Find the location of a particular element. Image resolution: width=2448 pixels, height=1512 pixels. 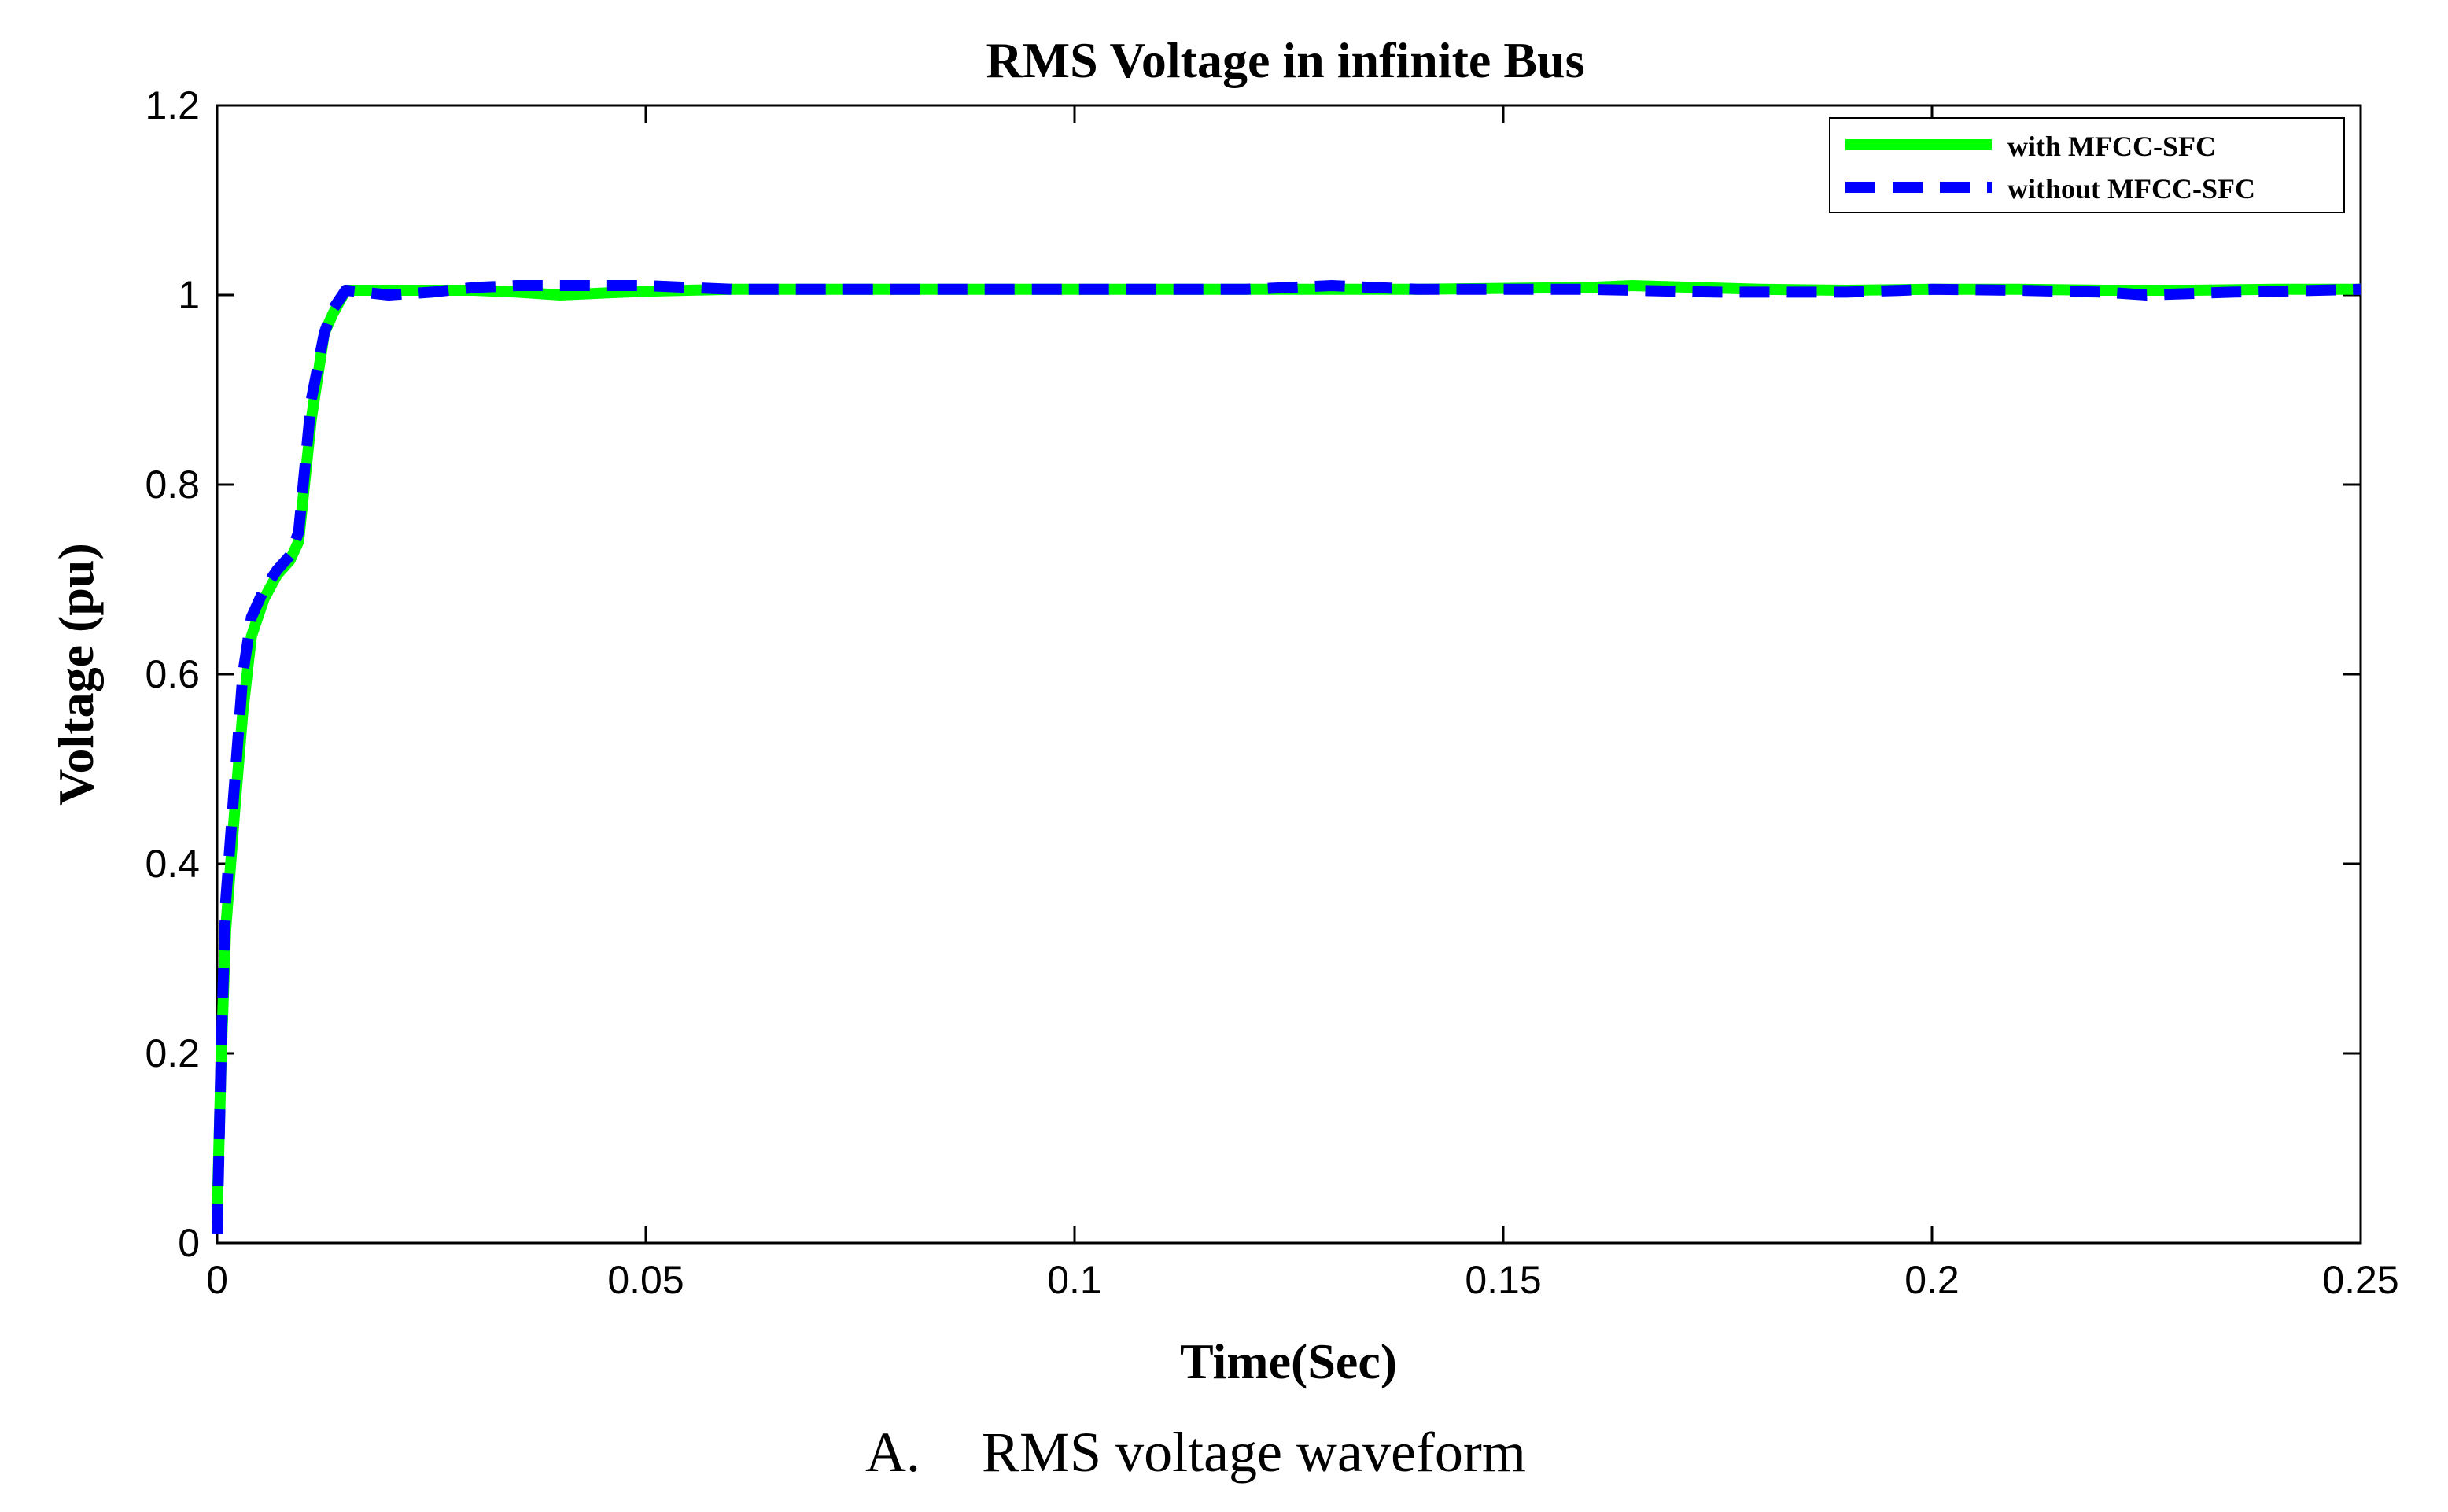

legend-label-without-mfcc-sfc: without MFCC-SFC is located at coordinates (2131, 189).